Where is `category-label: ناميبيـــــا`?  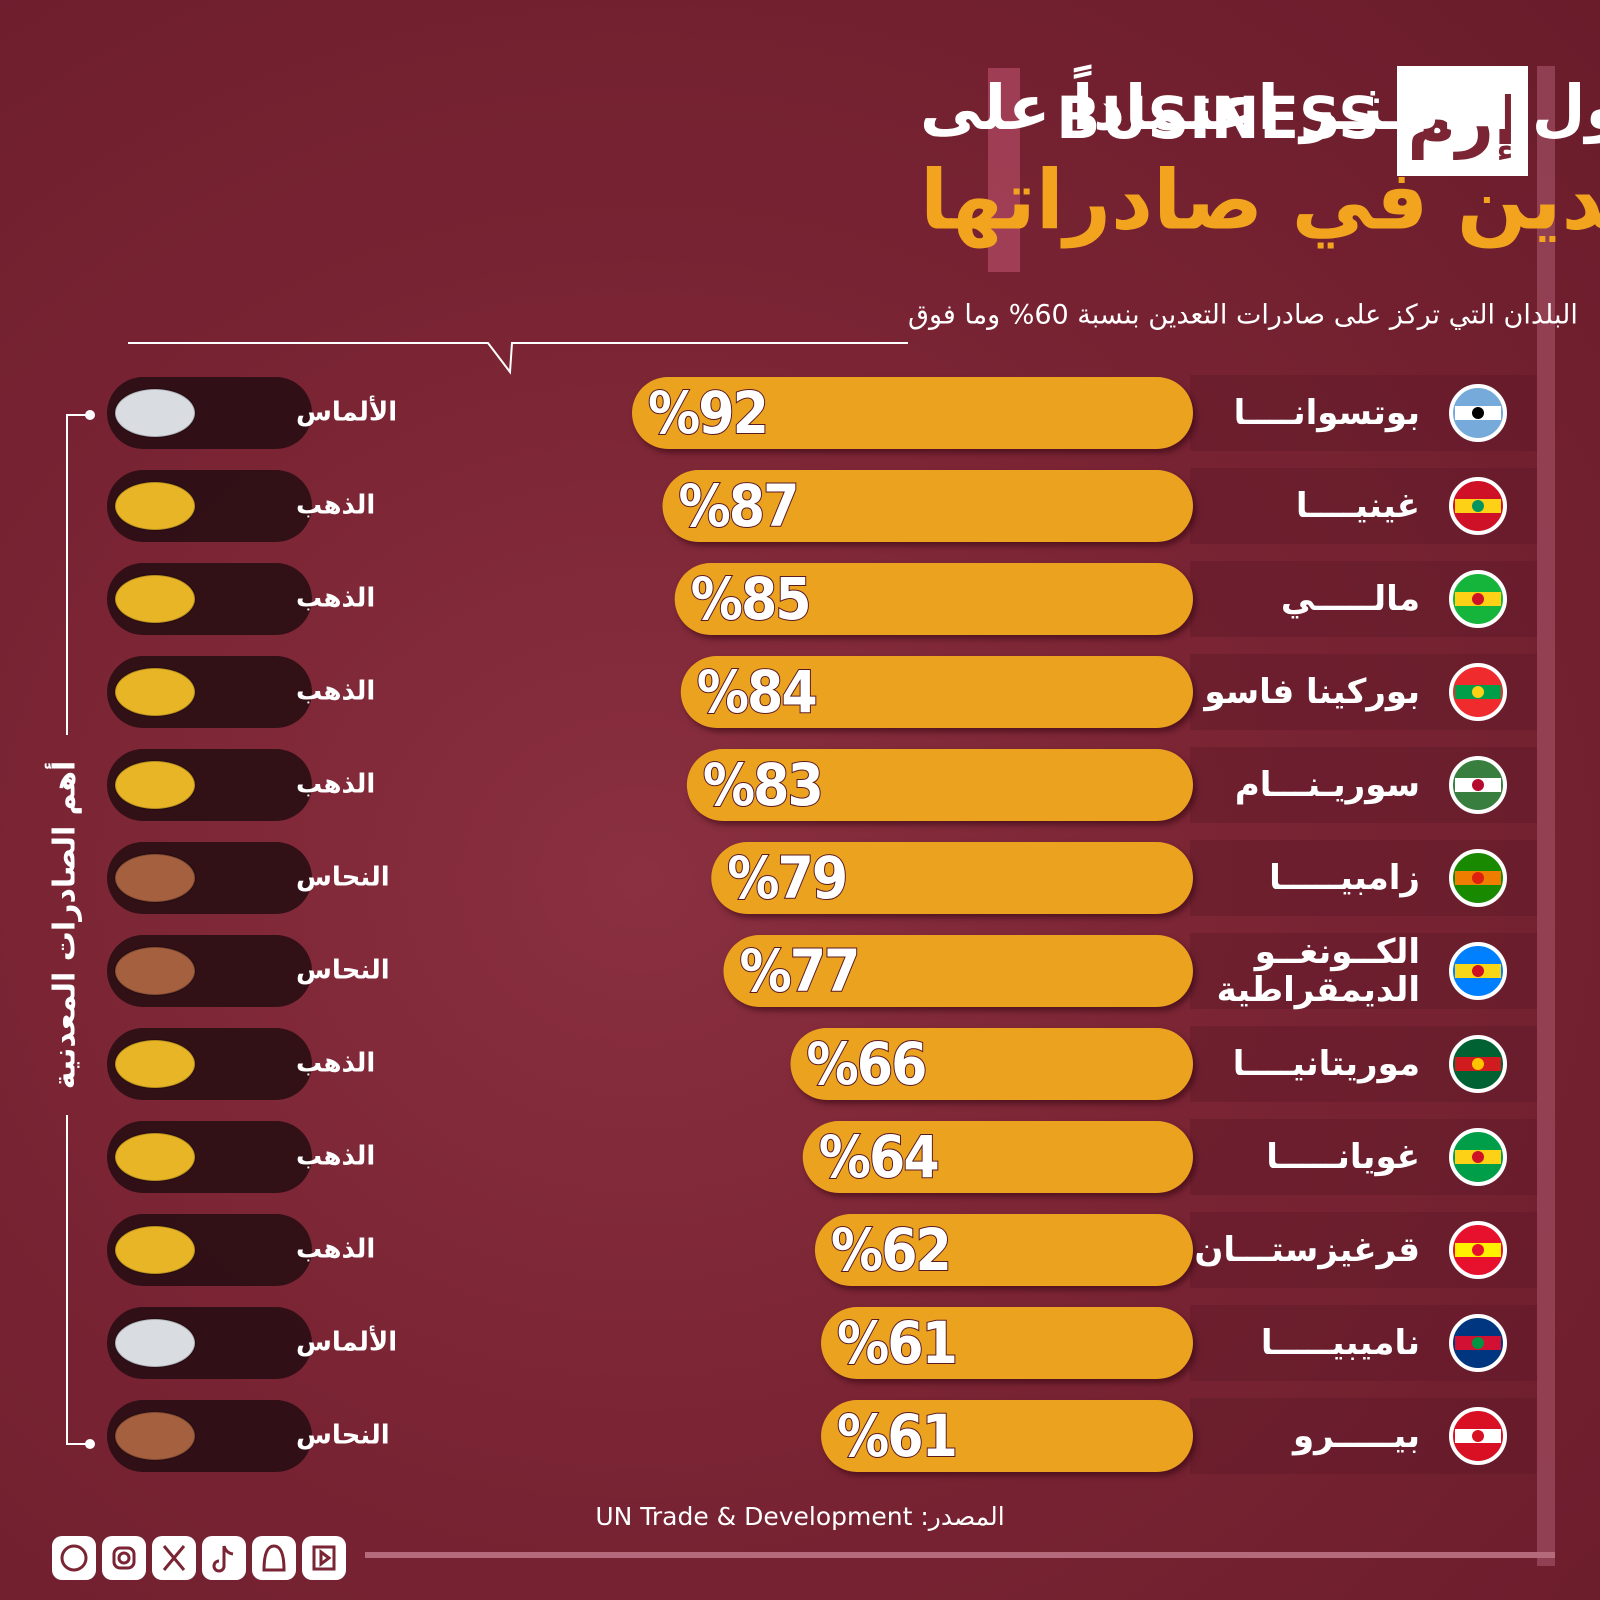
category-label: ناميبيـــــا is located at coordinates (1340, 1343).